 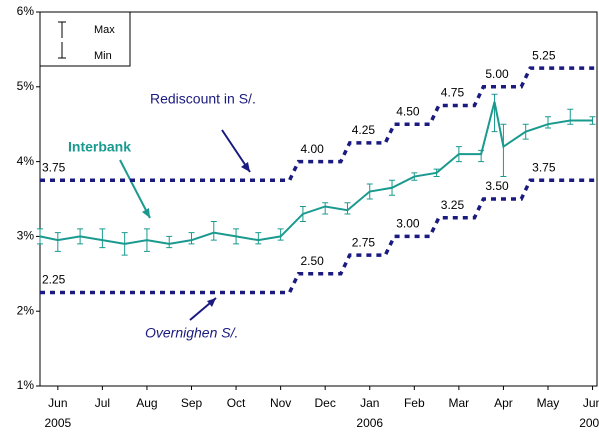 What do you see at coordinates (26, 86) in the screenshot?
I see `y-tick-label: 5%` at bounding box center [26, 86].